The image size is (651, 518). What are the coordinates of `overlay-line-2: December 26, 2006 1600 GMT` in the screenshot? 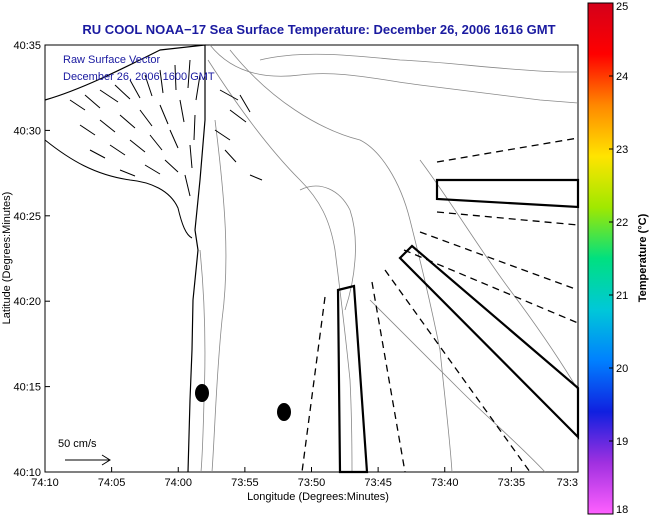 It's located at (139, 77).